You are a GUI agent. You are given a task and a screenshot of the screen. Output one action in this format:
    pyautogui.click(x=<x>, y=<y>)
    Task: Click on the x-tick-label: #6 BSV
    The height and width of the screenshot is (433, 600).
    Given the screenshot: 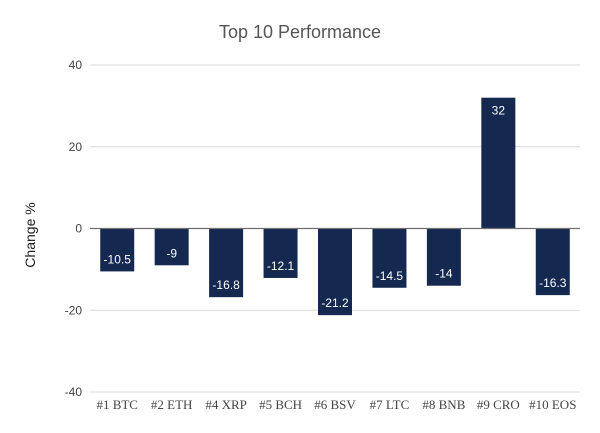 What is the action you would take?
    pyautogui.click(x=335, y=404)
    